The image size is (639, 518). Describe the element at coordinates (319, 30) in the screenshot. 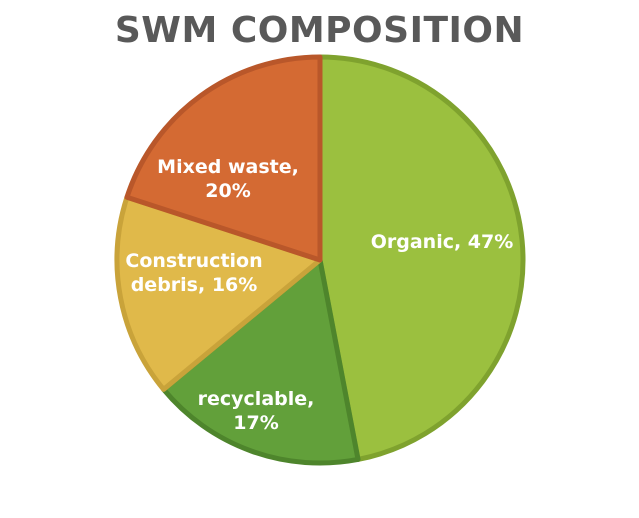

I see `chart-title: SWM COMPOSITION` at that location.